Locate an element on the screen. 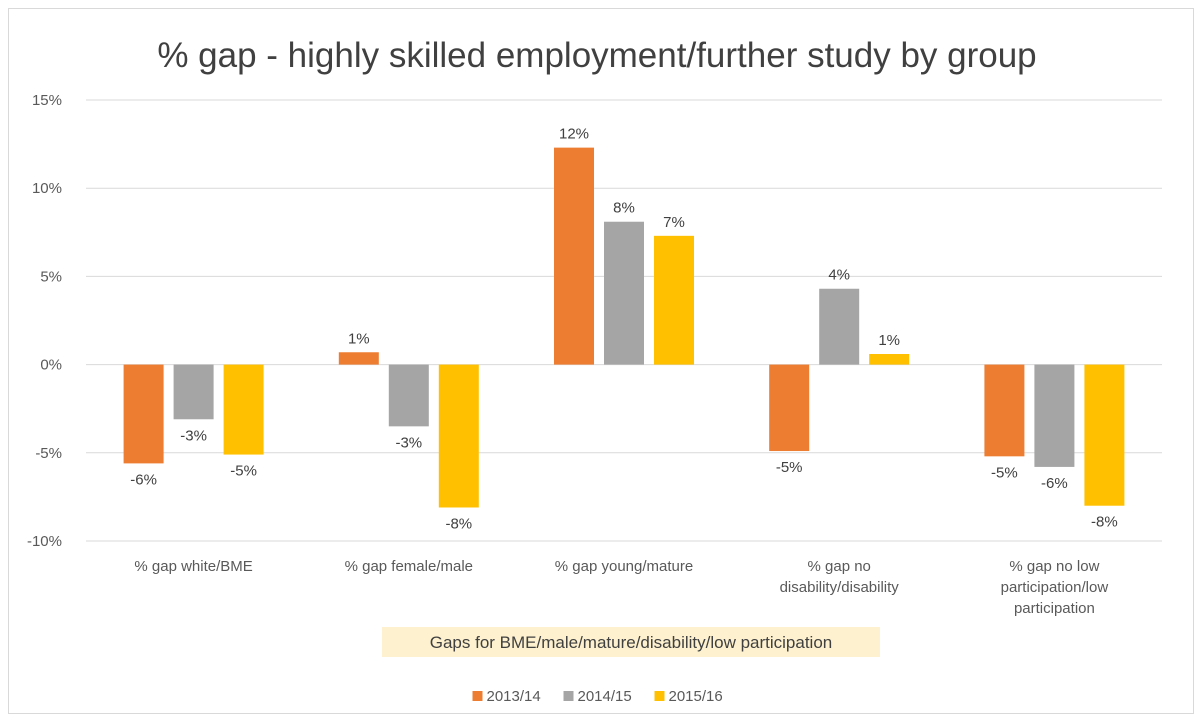 The width and height of the screenshot is (1203, 722). category-label-line: participation is located at coordinates (1054, 608).